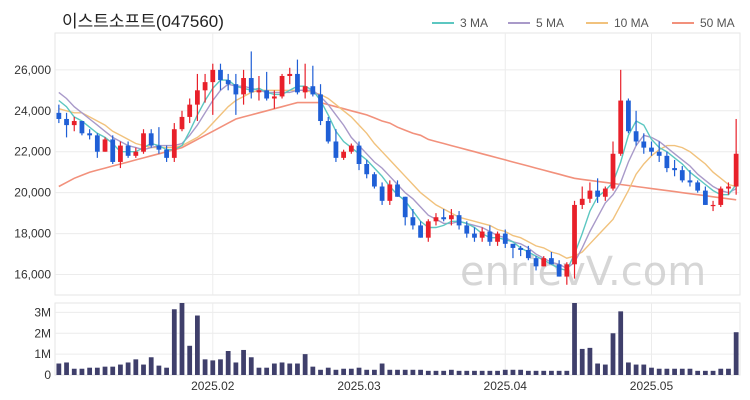  I want to click on x-tick-label: 2025.04, so click(506, 386).